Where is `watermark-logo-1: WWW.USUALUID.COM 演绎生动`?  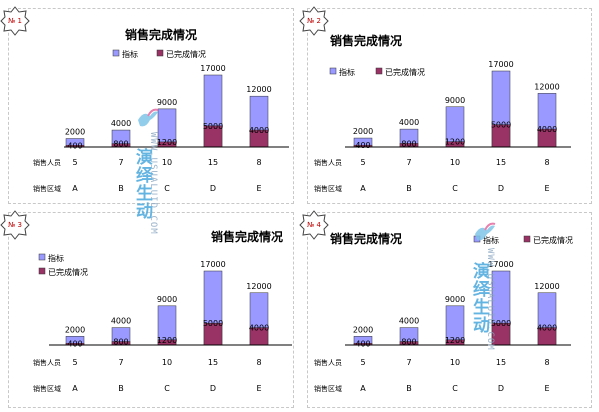
watermark-logo-1: WWW.USUALUID.COM 演绎生动 is located at coordinates (153, 171).